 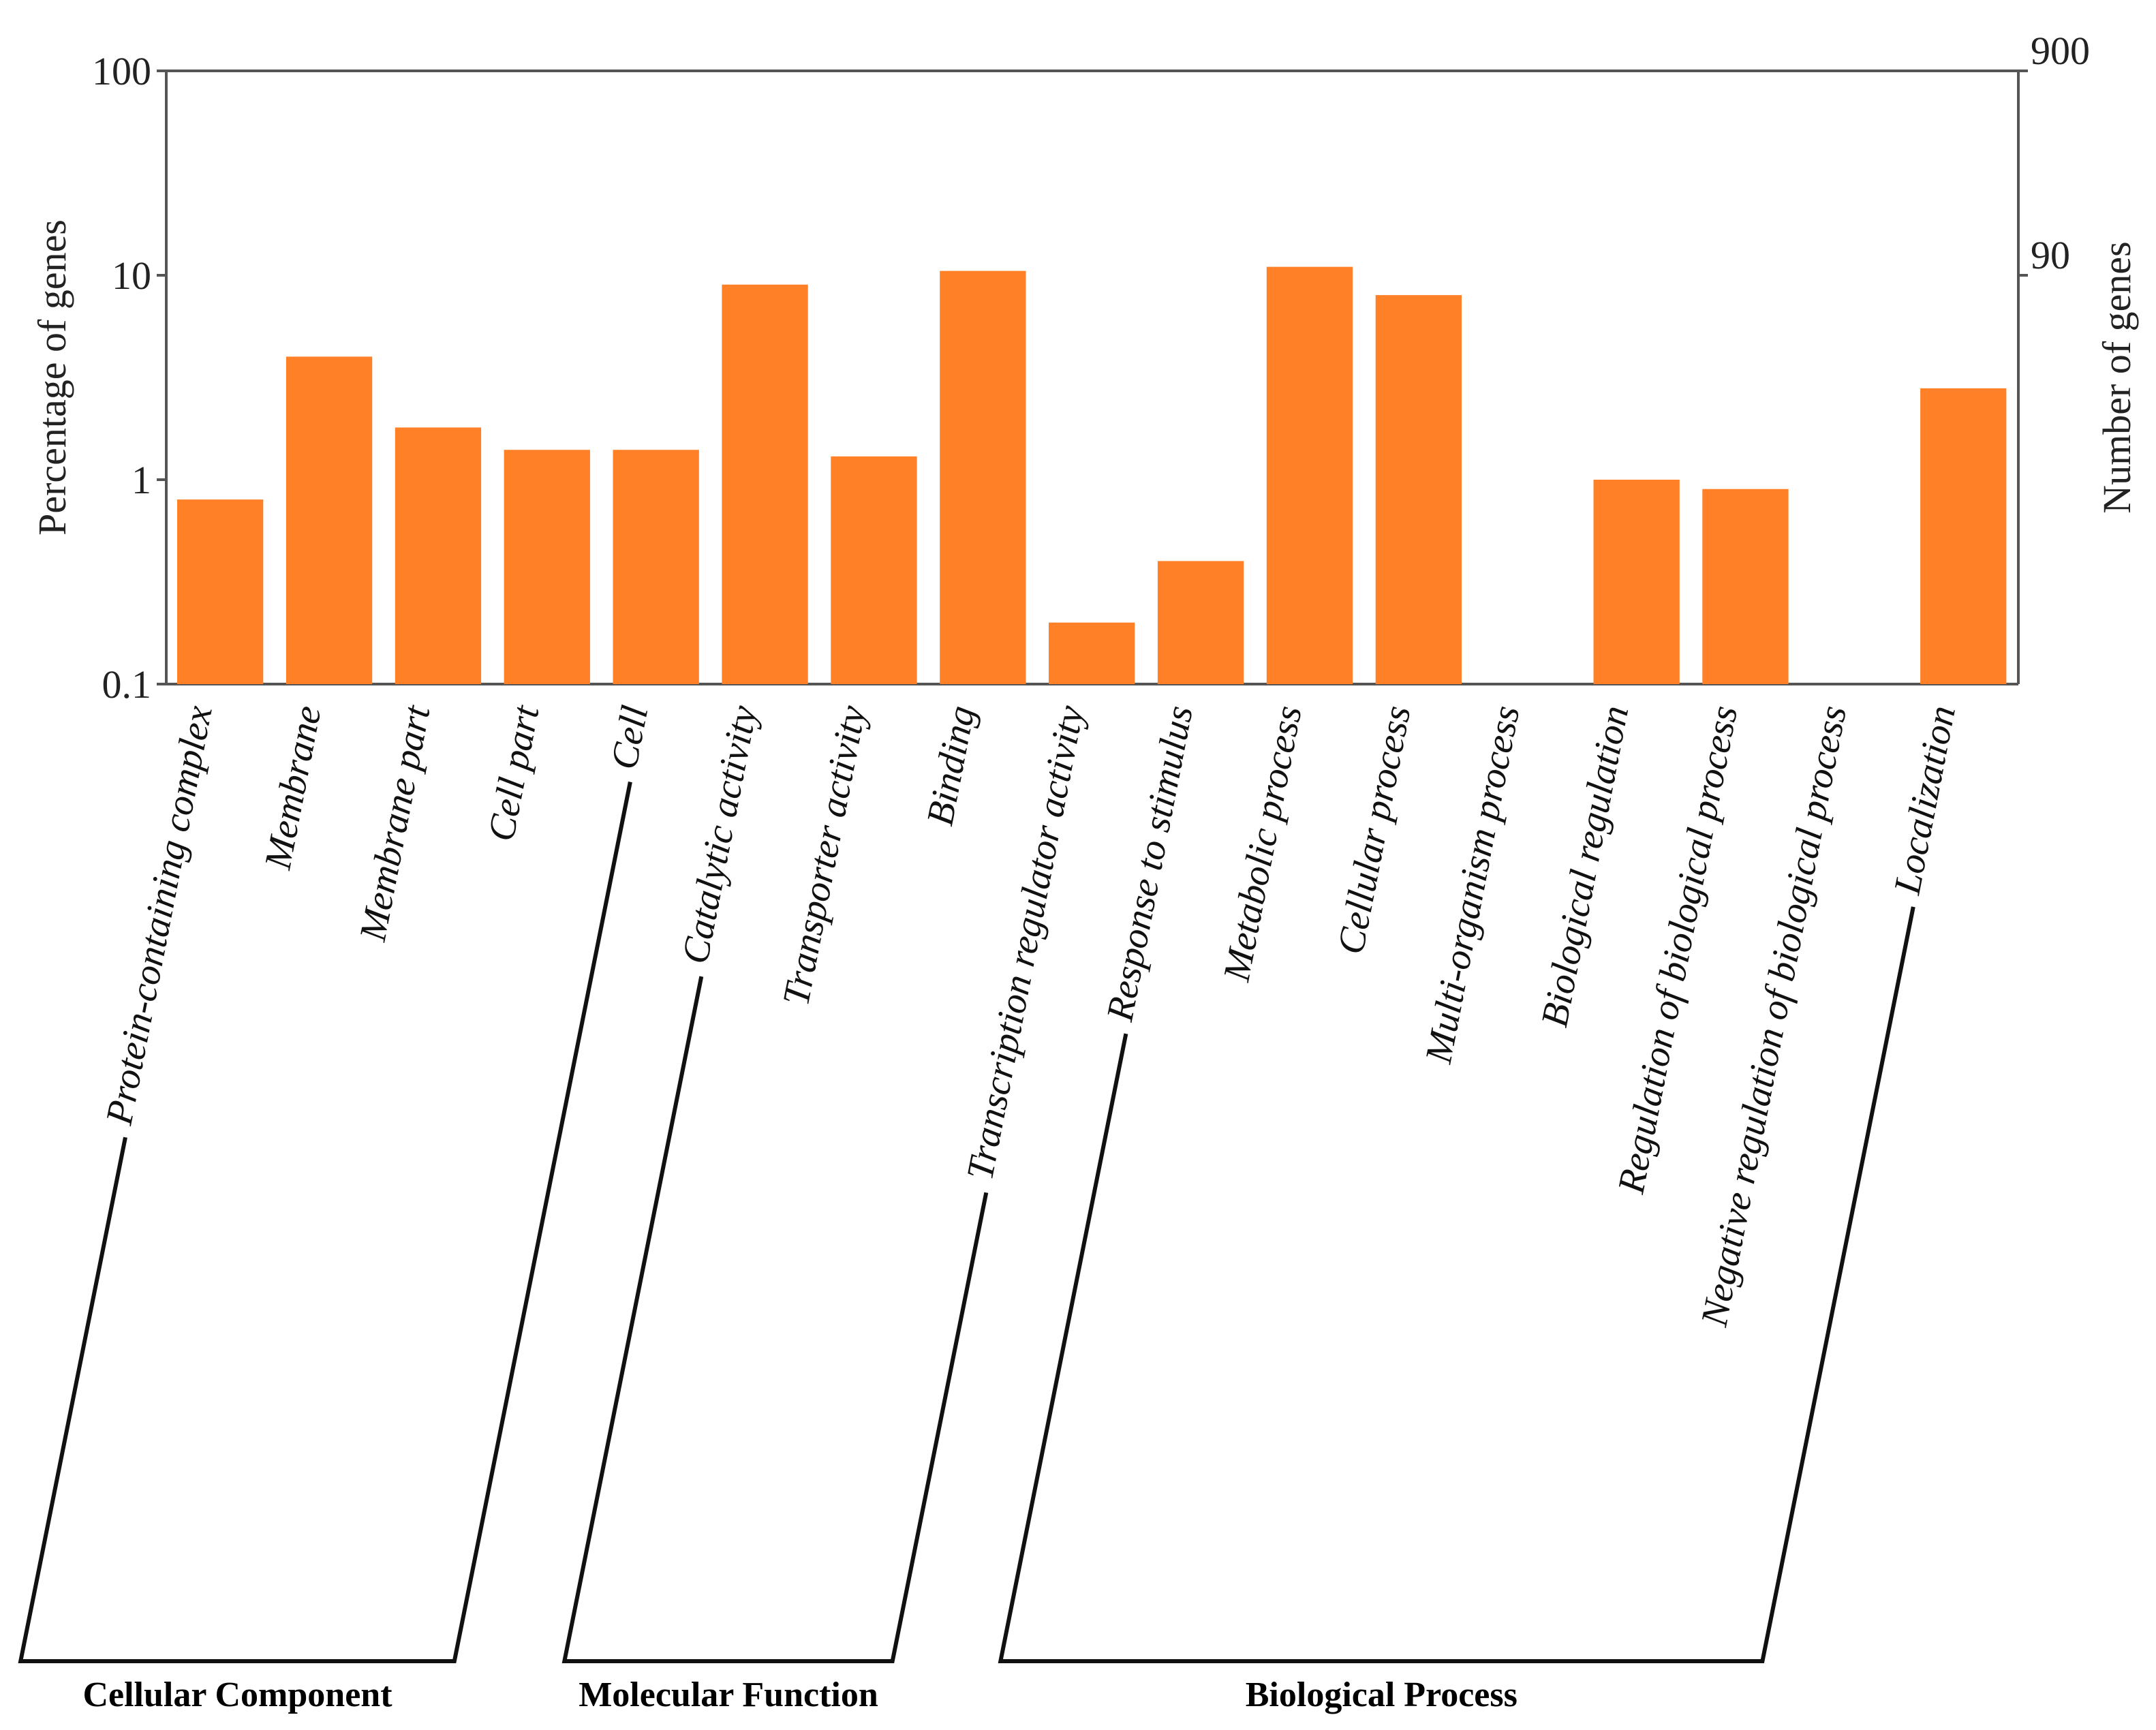 I want to click on category-label: Membrane, so click(x=292, y=788).